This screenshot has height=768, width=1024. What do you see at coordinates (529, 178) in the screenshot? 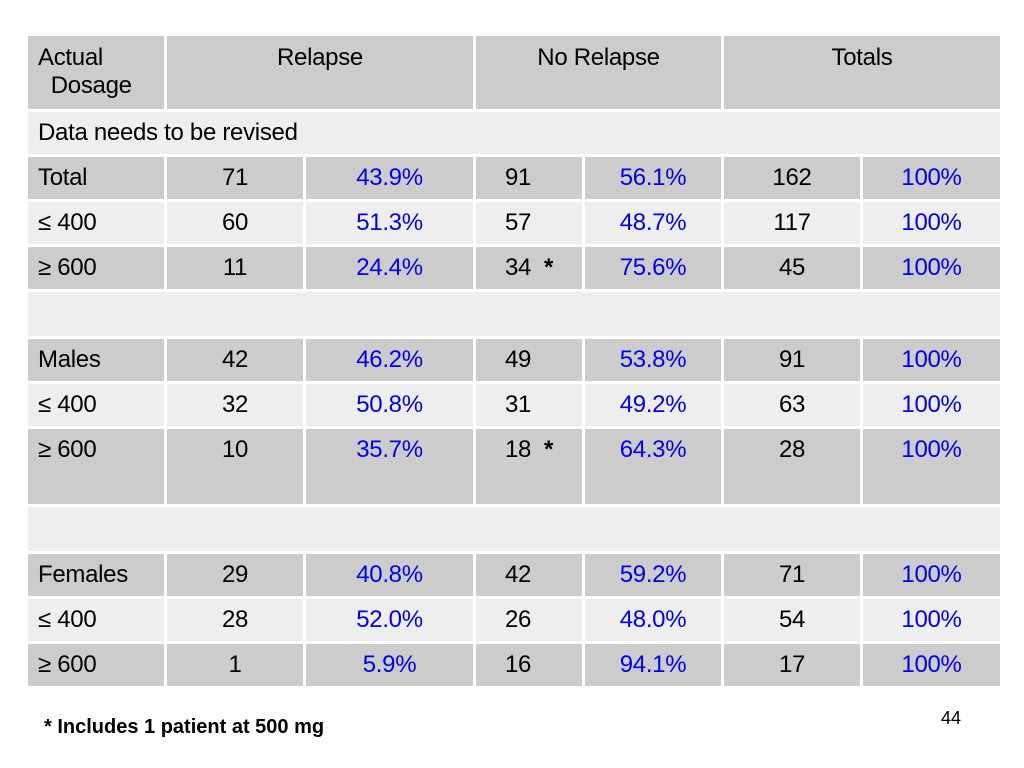
I see `no-relapse-count: 91` at bounding box center [529, 178].